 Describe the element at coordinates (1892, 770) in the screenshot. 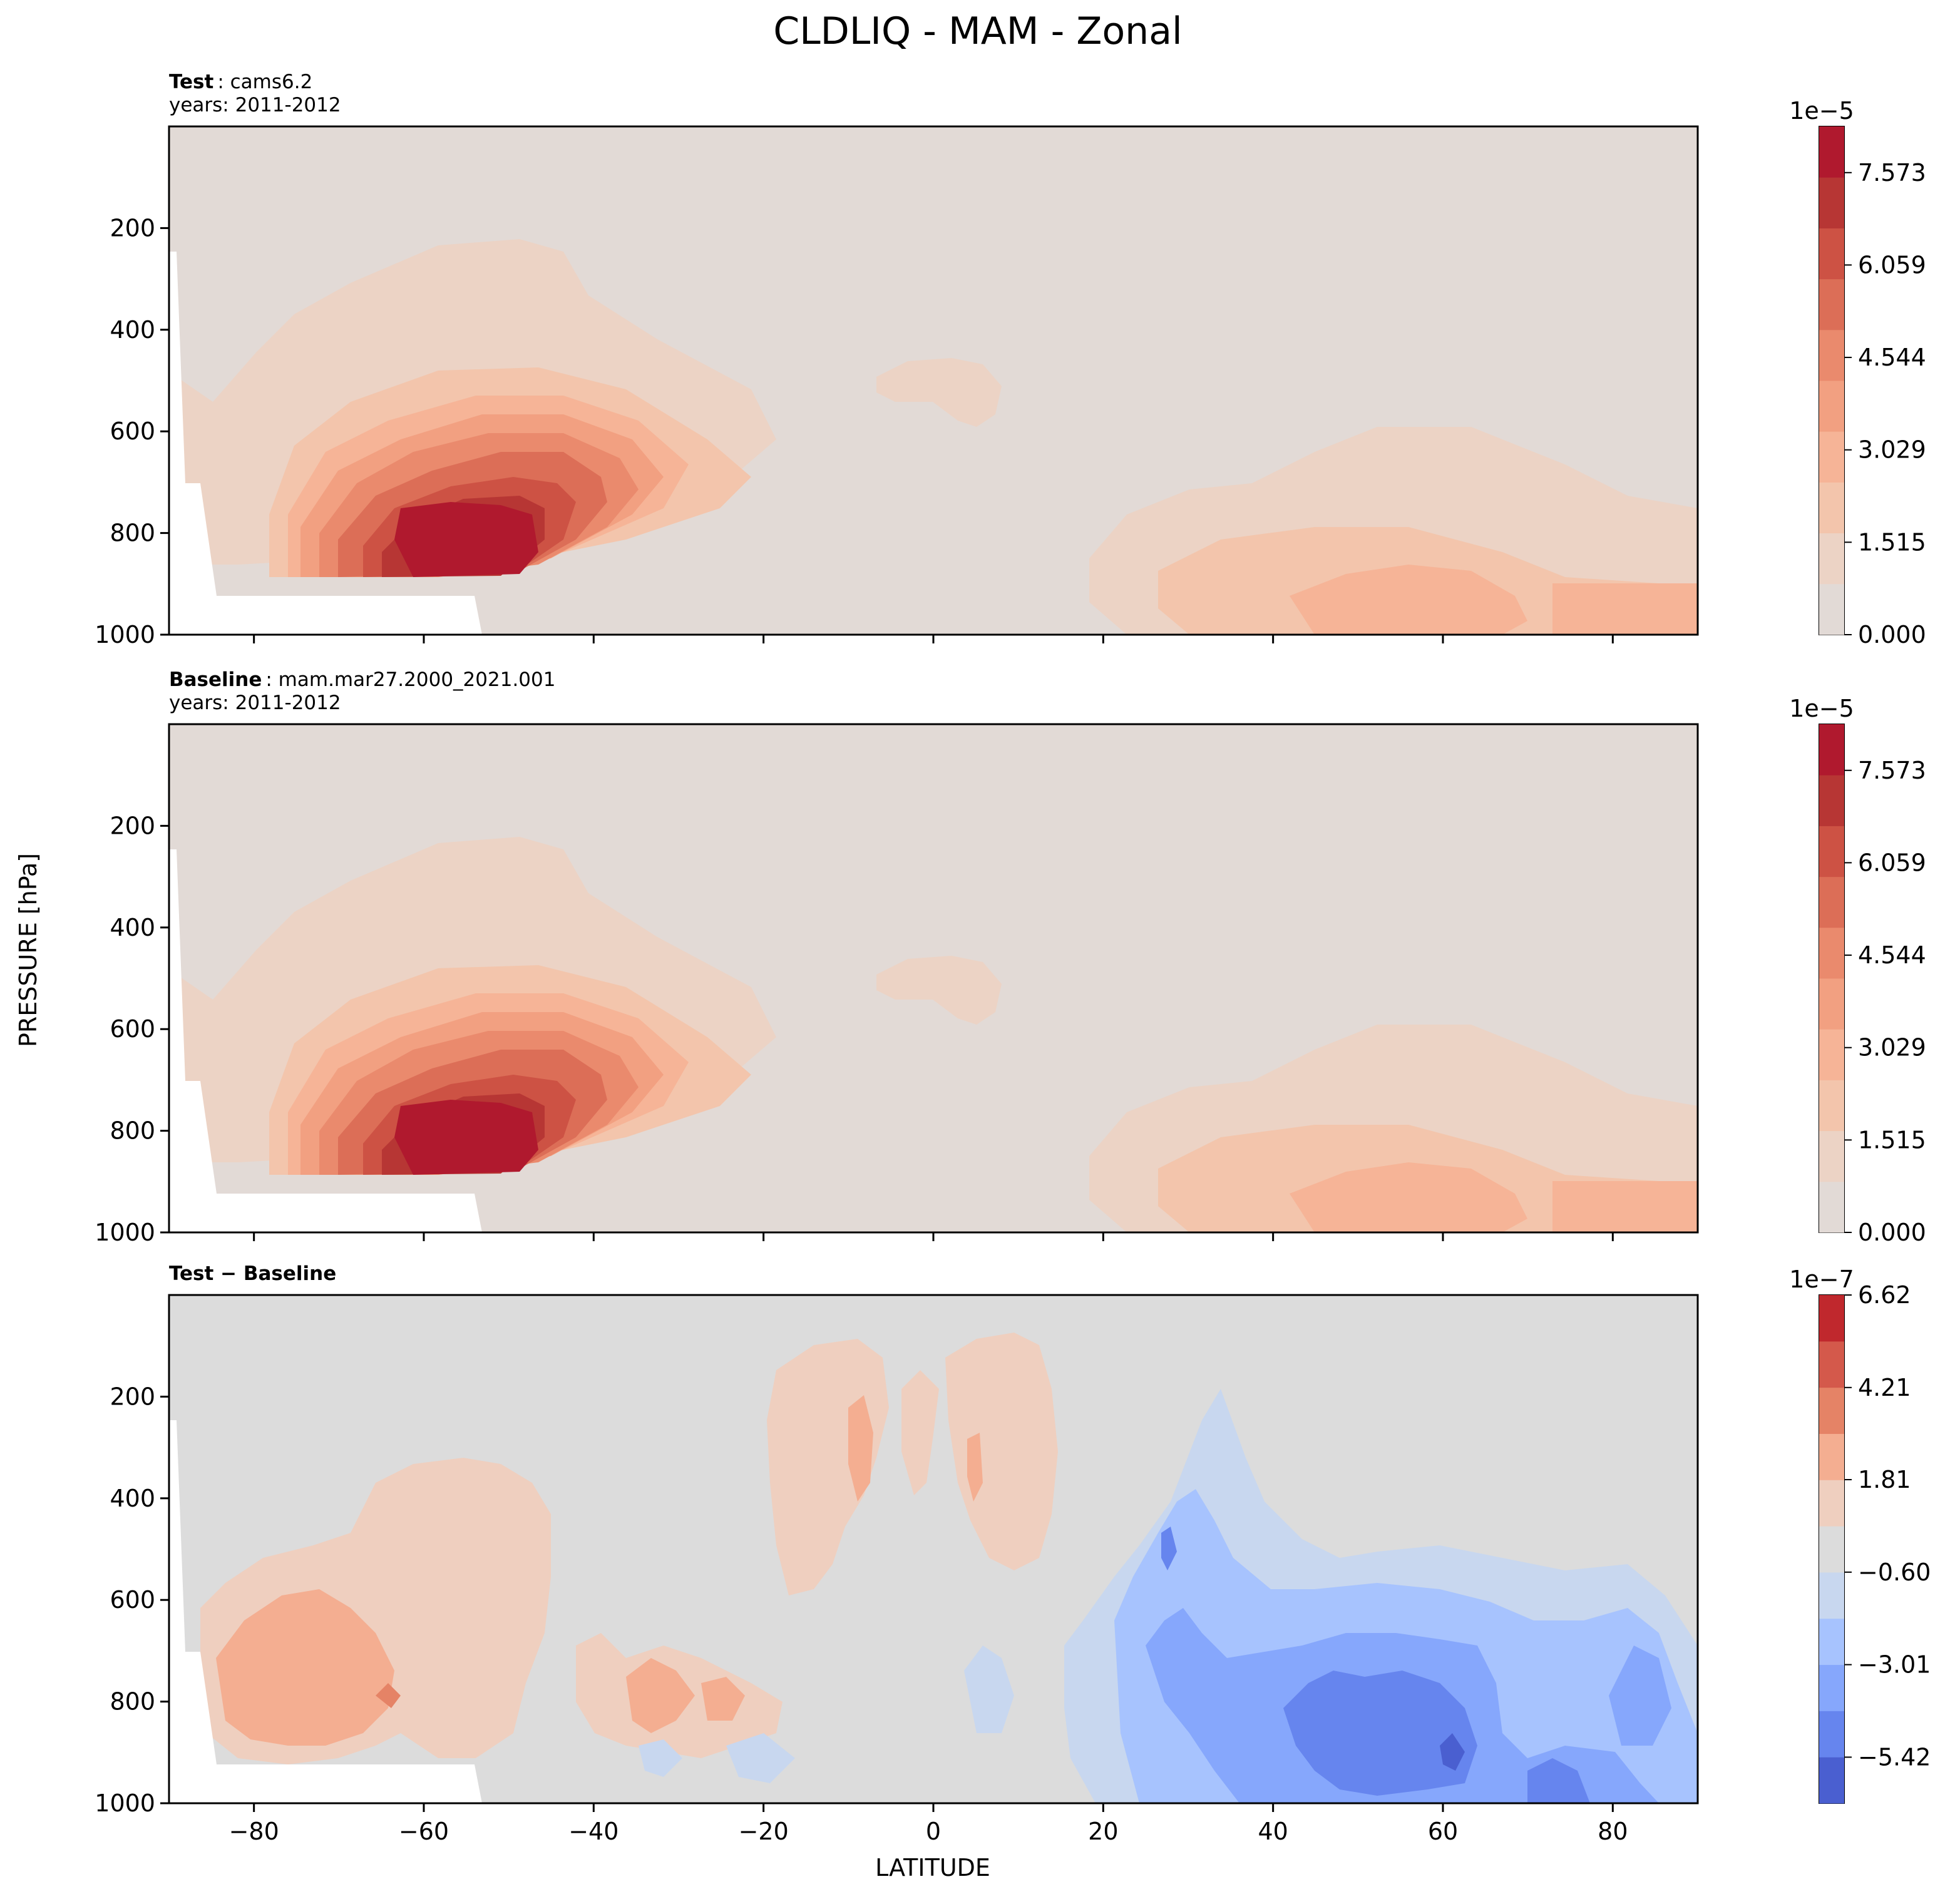

I see `colorbar-tick-label: 7.573` at that location.